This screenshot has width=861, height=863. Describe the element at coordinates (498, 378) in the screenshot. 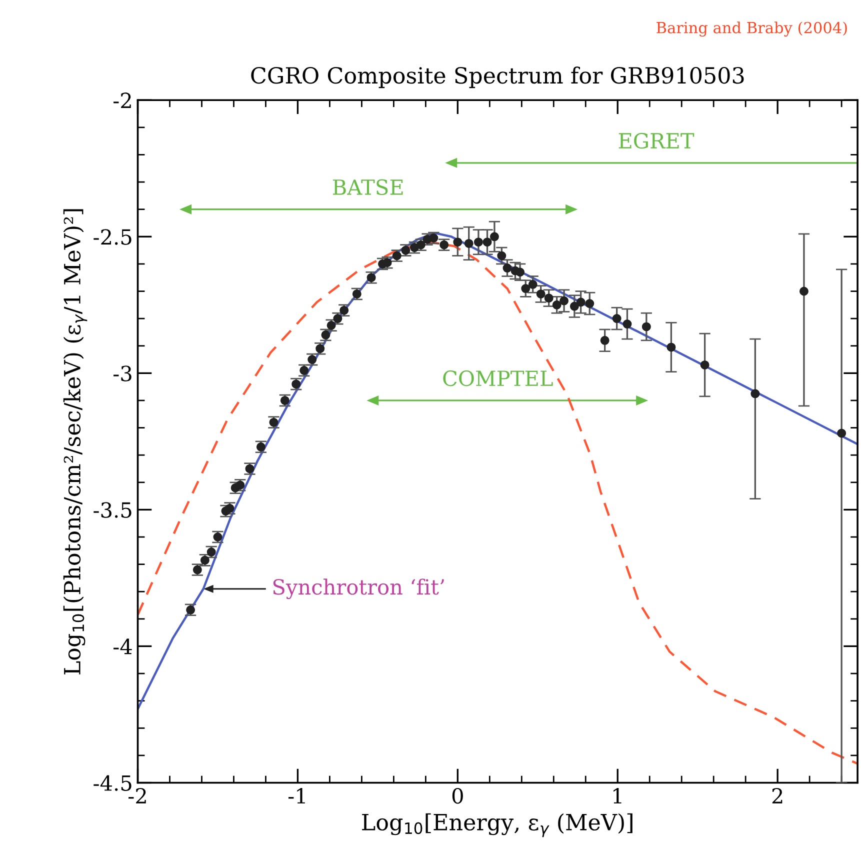

I see `annotation: COMPTEL` at that location.